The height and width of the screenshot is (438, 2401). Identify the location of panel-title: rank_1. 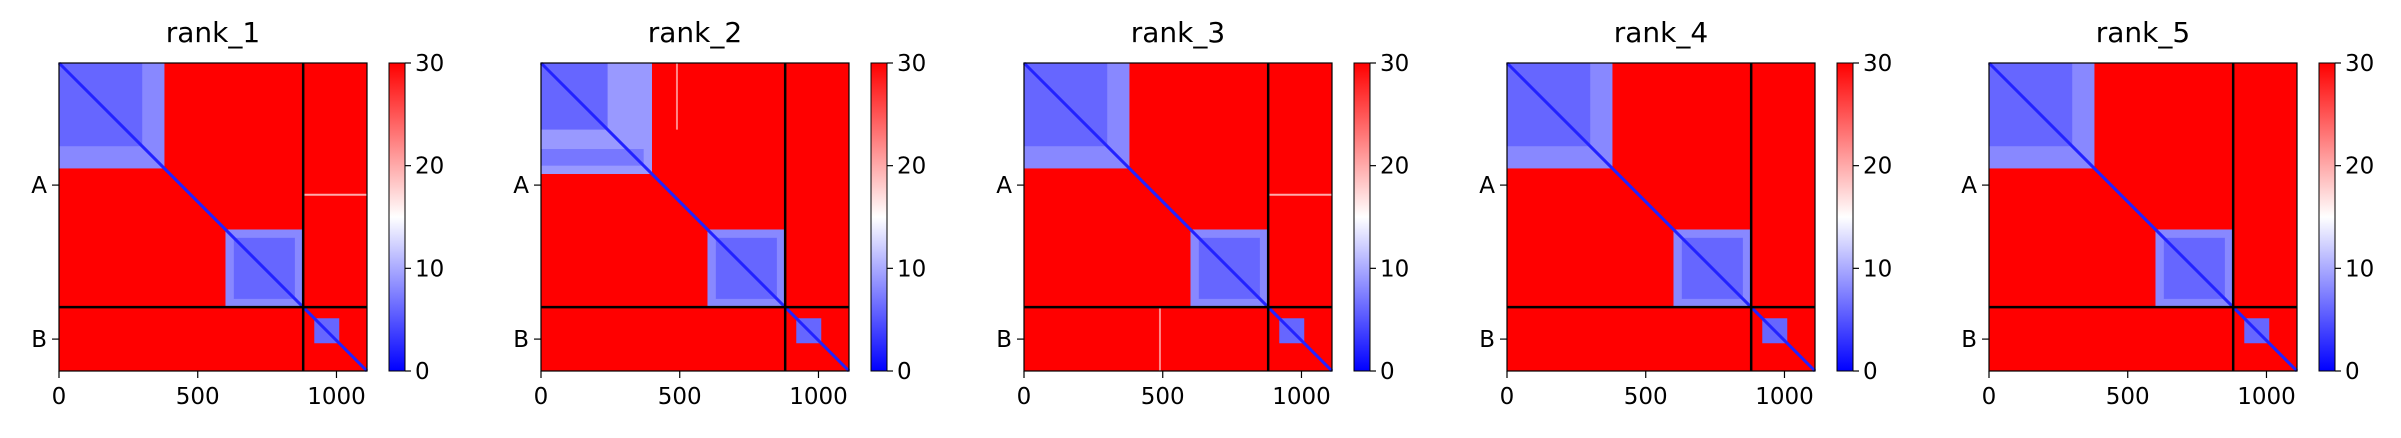
(213, 32).